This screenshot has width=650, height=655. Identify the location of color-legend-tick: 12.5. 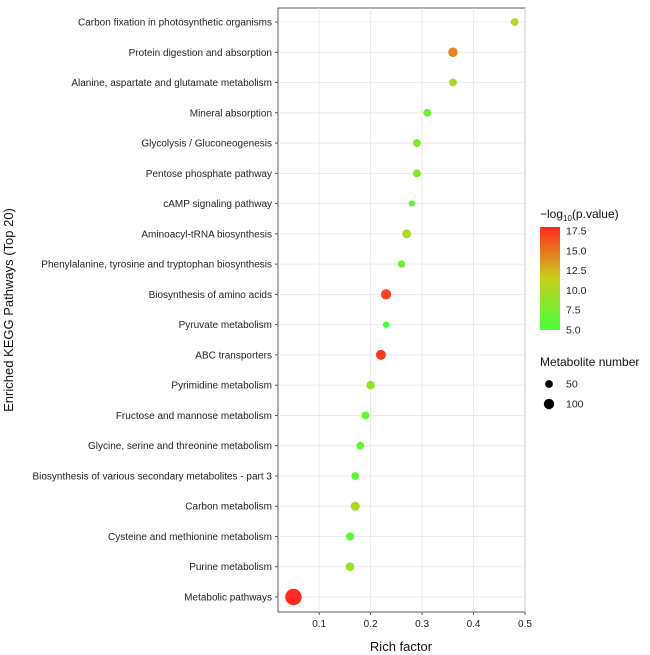
(576, 271).